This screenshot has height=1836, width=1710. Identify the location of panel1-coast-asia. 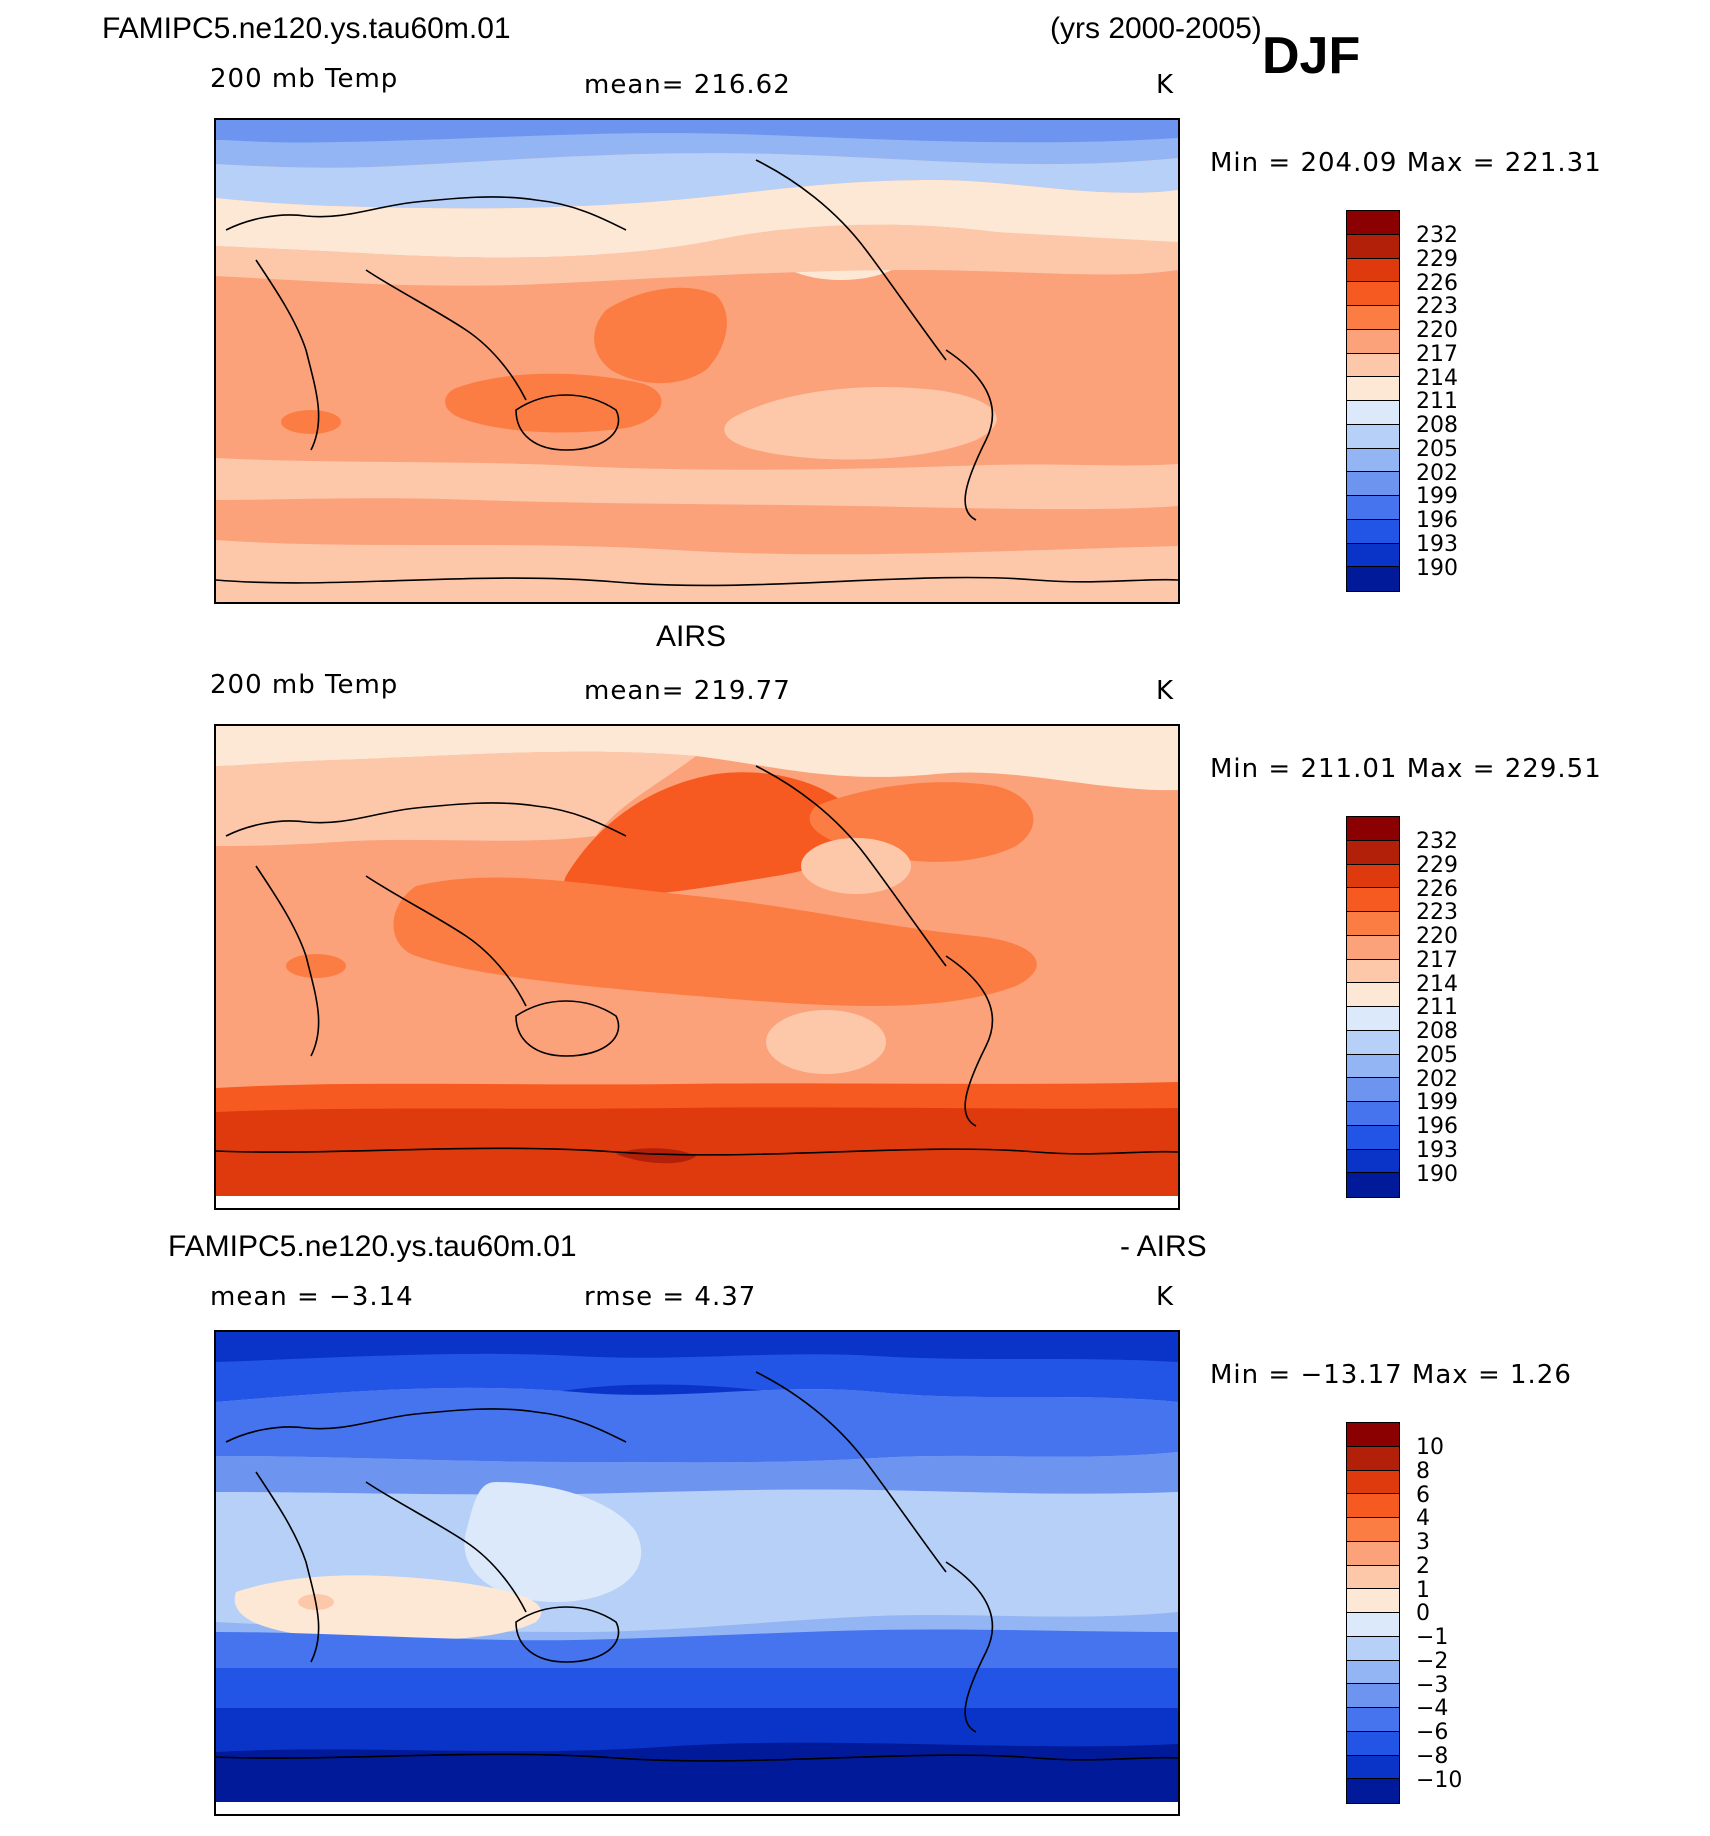
(446, 335).